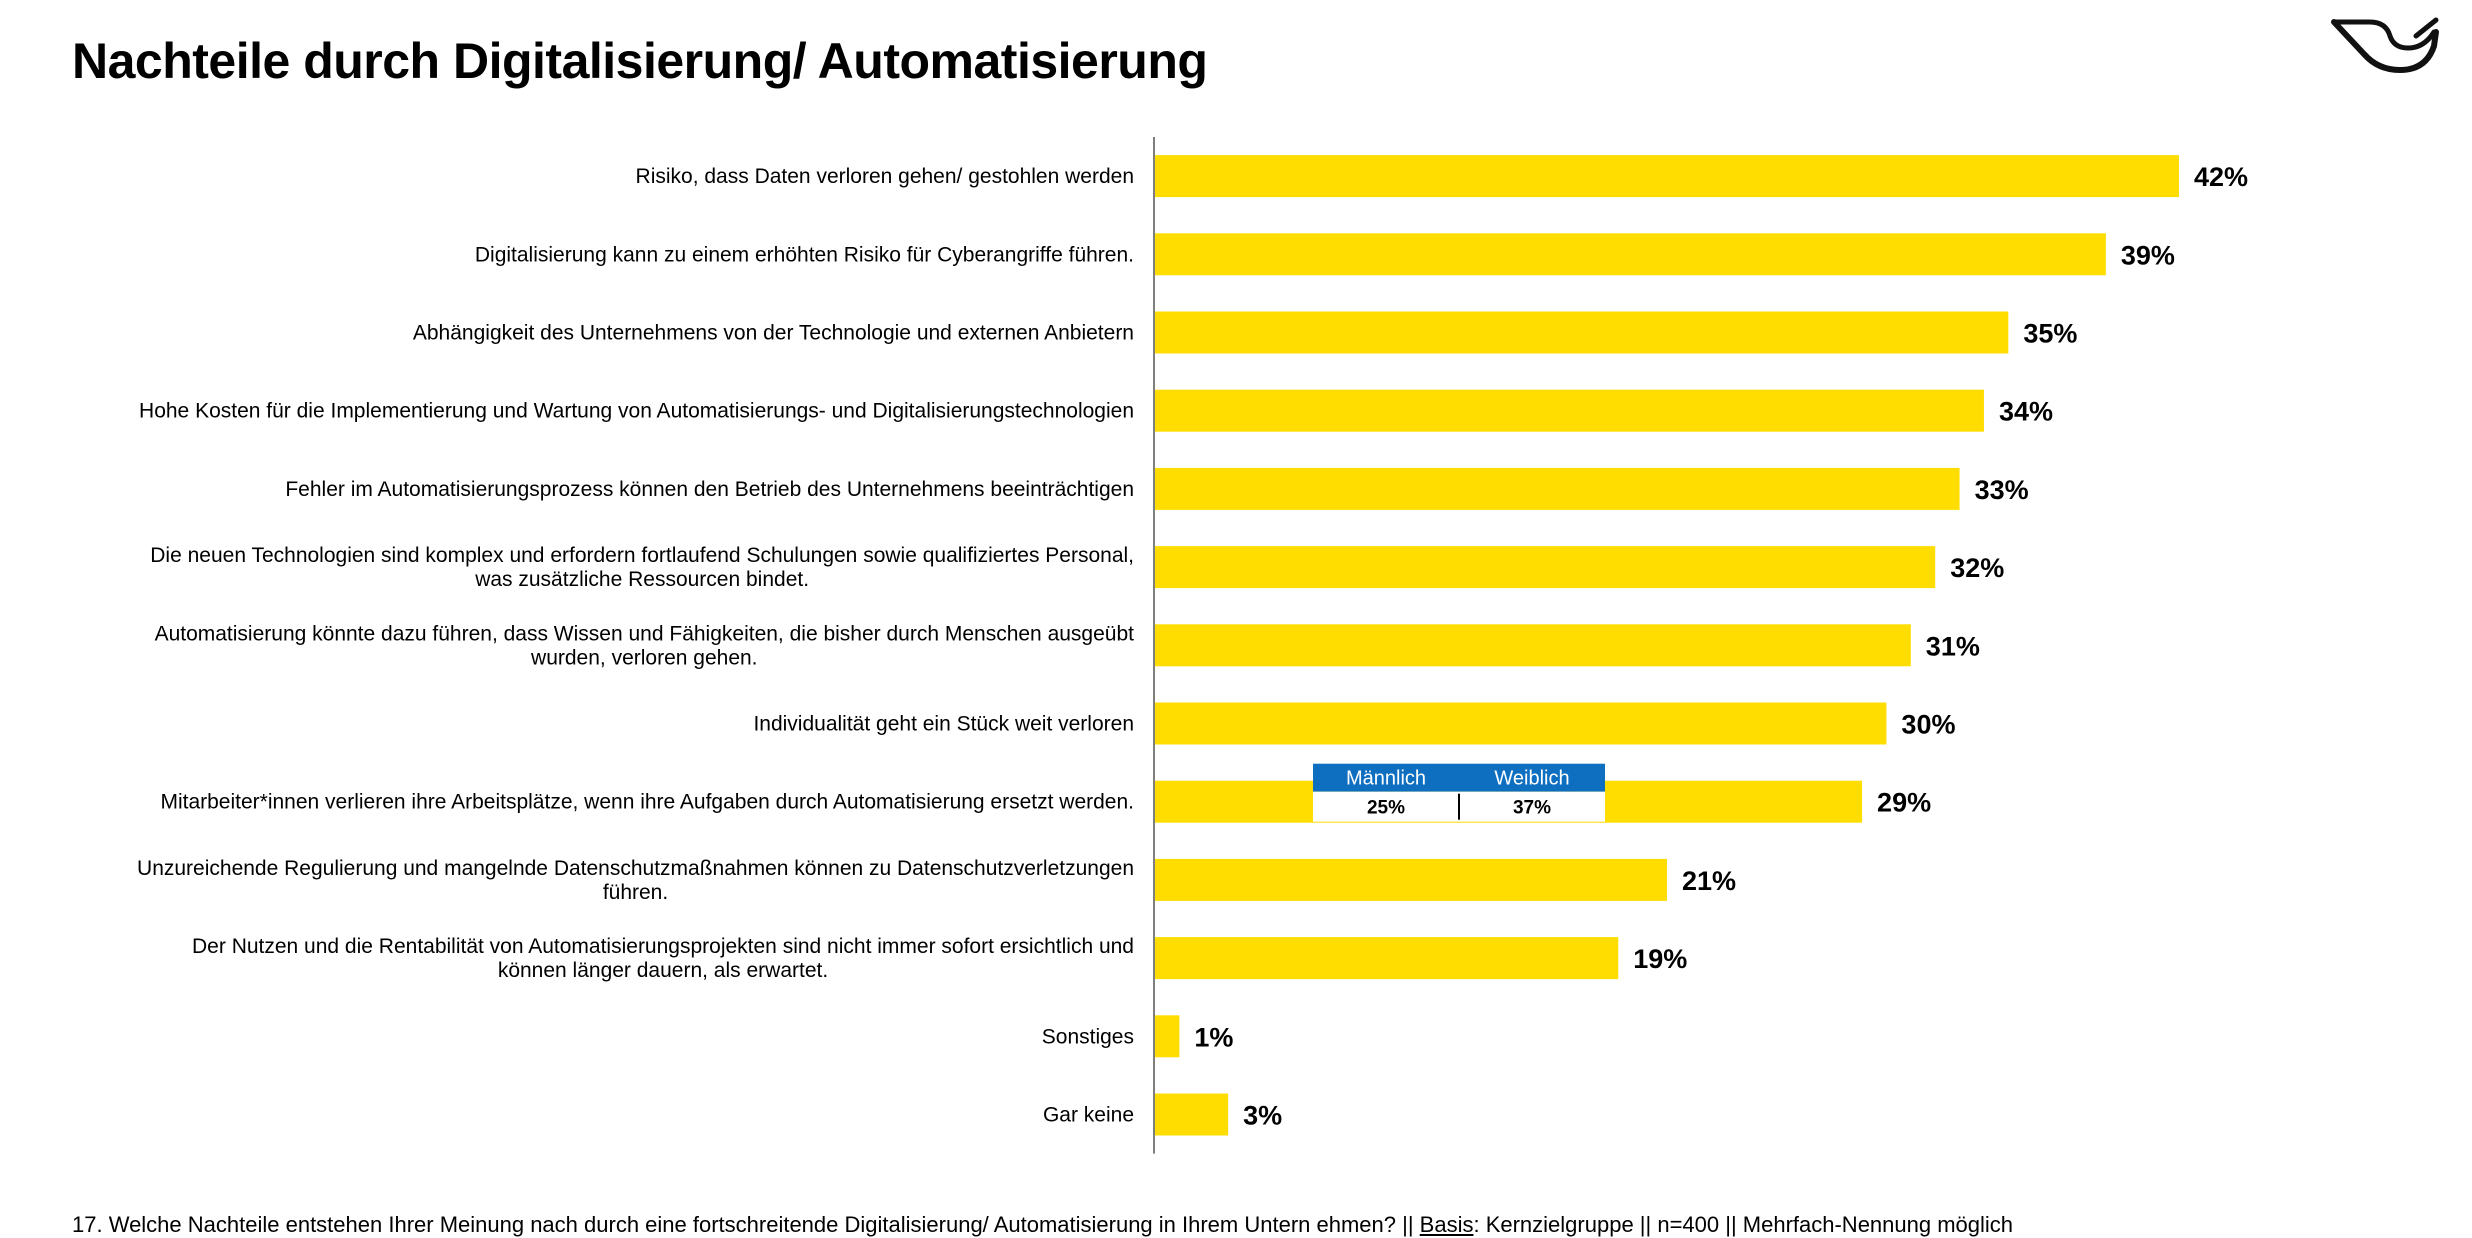 The width and height of the screenshot is (2472, 1238). I want to click on data-label: 35%, so click(2050, 334).